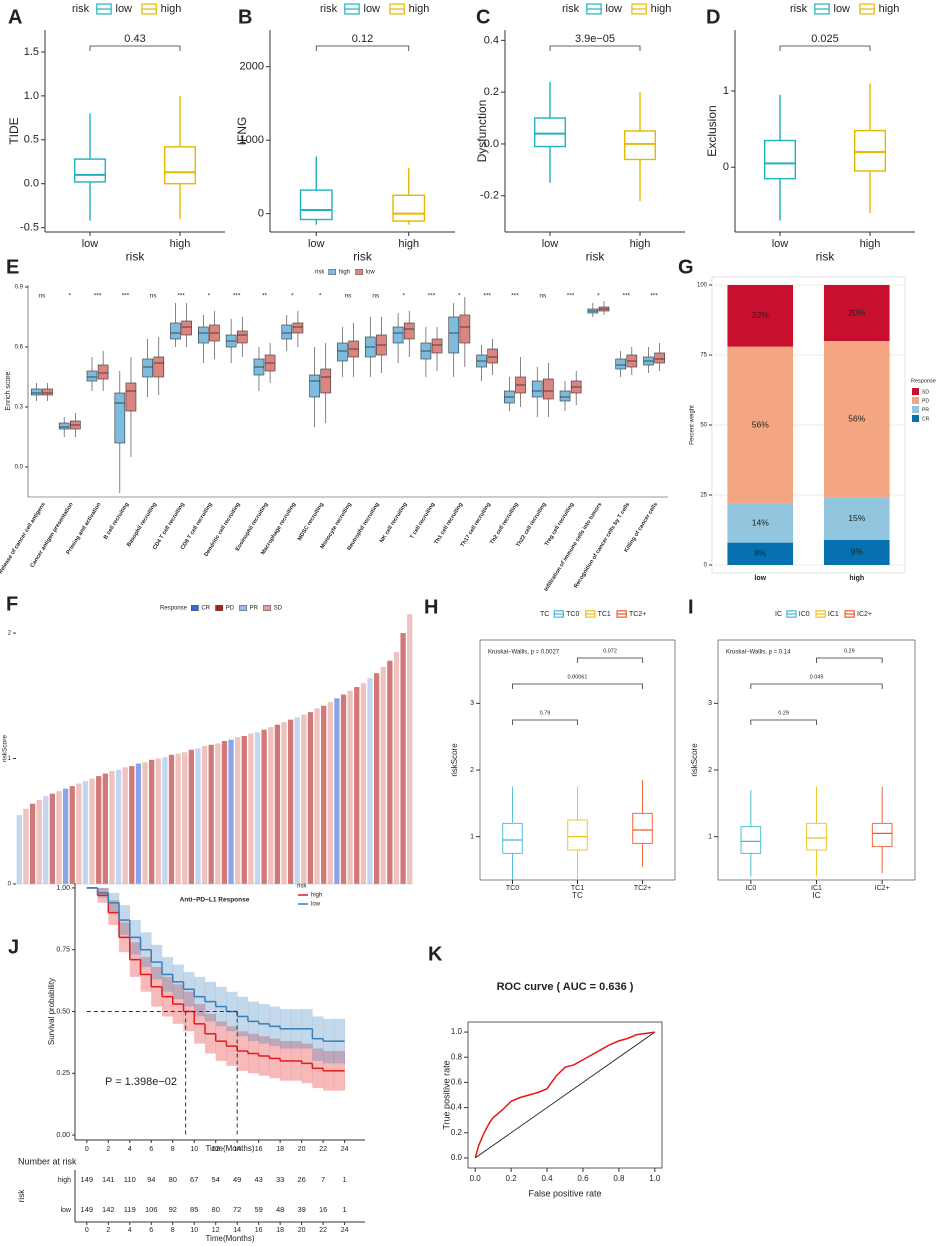 Image resolution: width=941 pixels, height=1246 pixels. Describe the element at coordinates (19, 408) in the screenshot. I see `y-tick-label: 0.3` at that location.